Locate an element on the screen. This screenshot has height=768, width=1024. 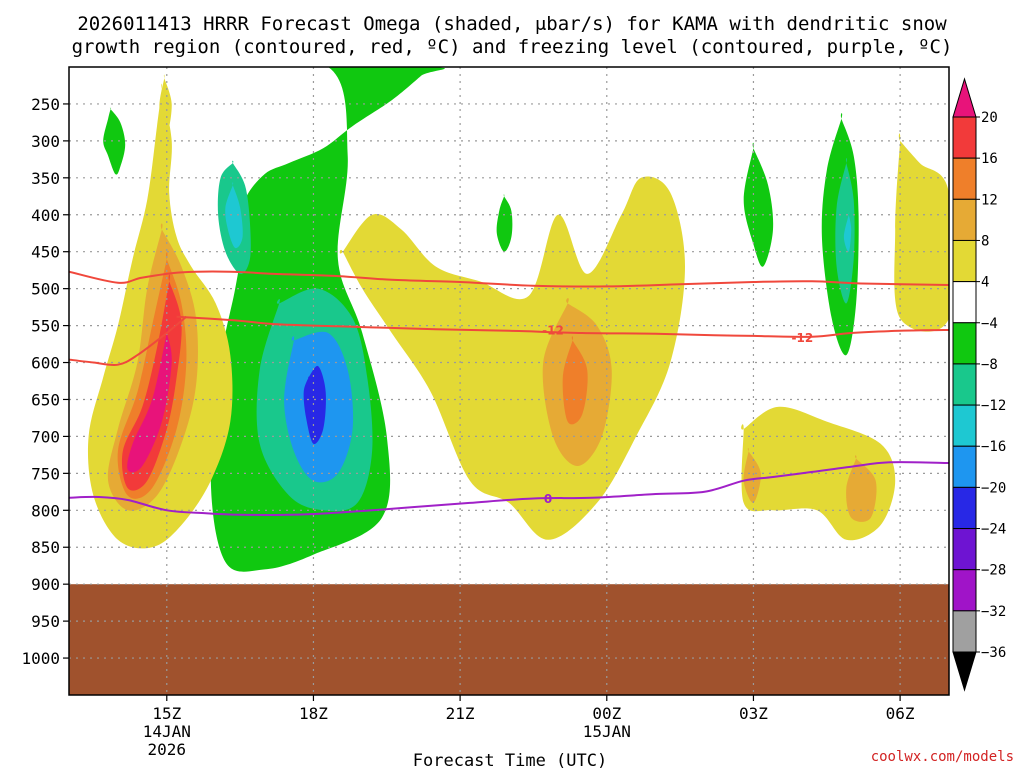
omega-area-orange-right-low-a is located at coordinates (752, 475).